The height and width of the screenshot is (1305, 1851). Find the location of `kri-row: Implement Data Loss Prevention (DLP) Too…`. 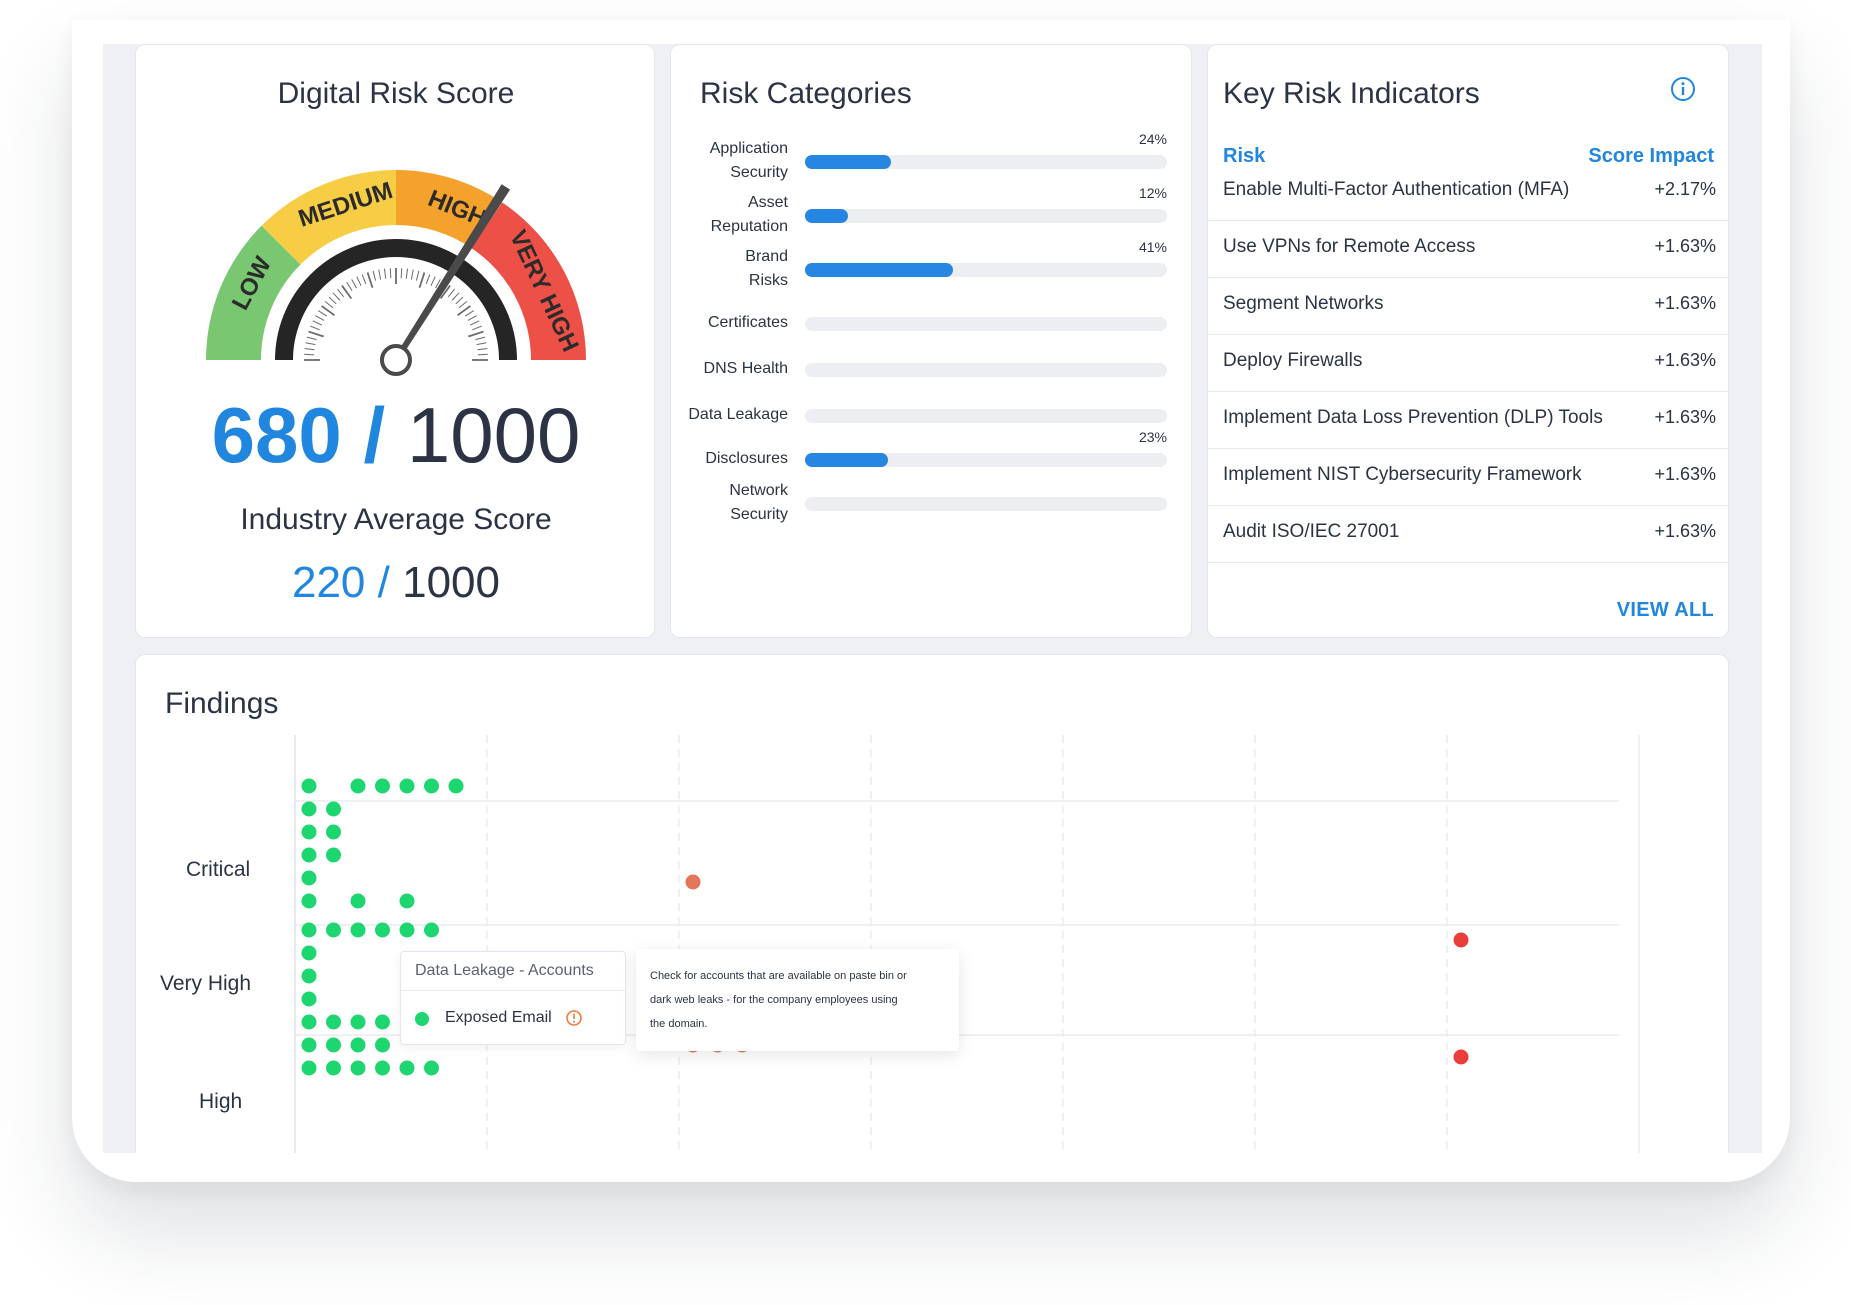

kri-row: Implement Data Loss Prevention (DLP) Too… is located at coordinates (1469, 420).